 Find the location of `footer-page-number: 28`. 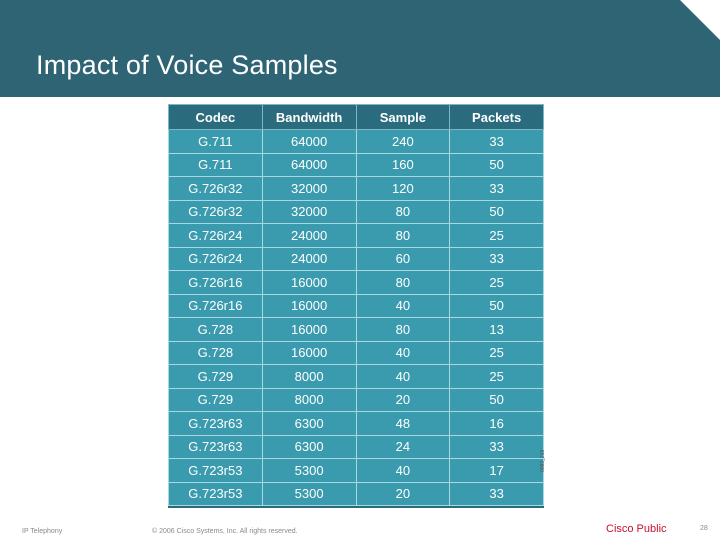

footer-page-number: 28 is located at coordinates (704, 528).